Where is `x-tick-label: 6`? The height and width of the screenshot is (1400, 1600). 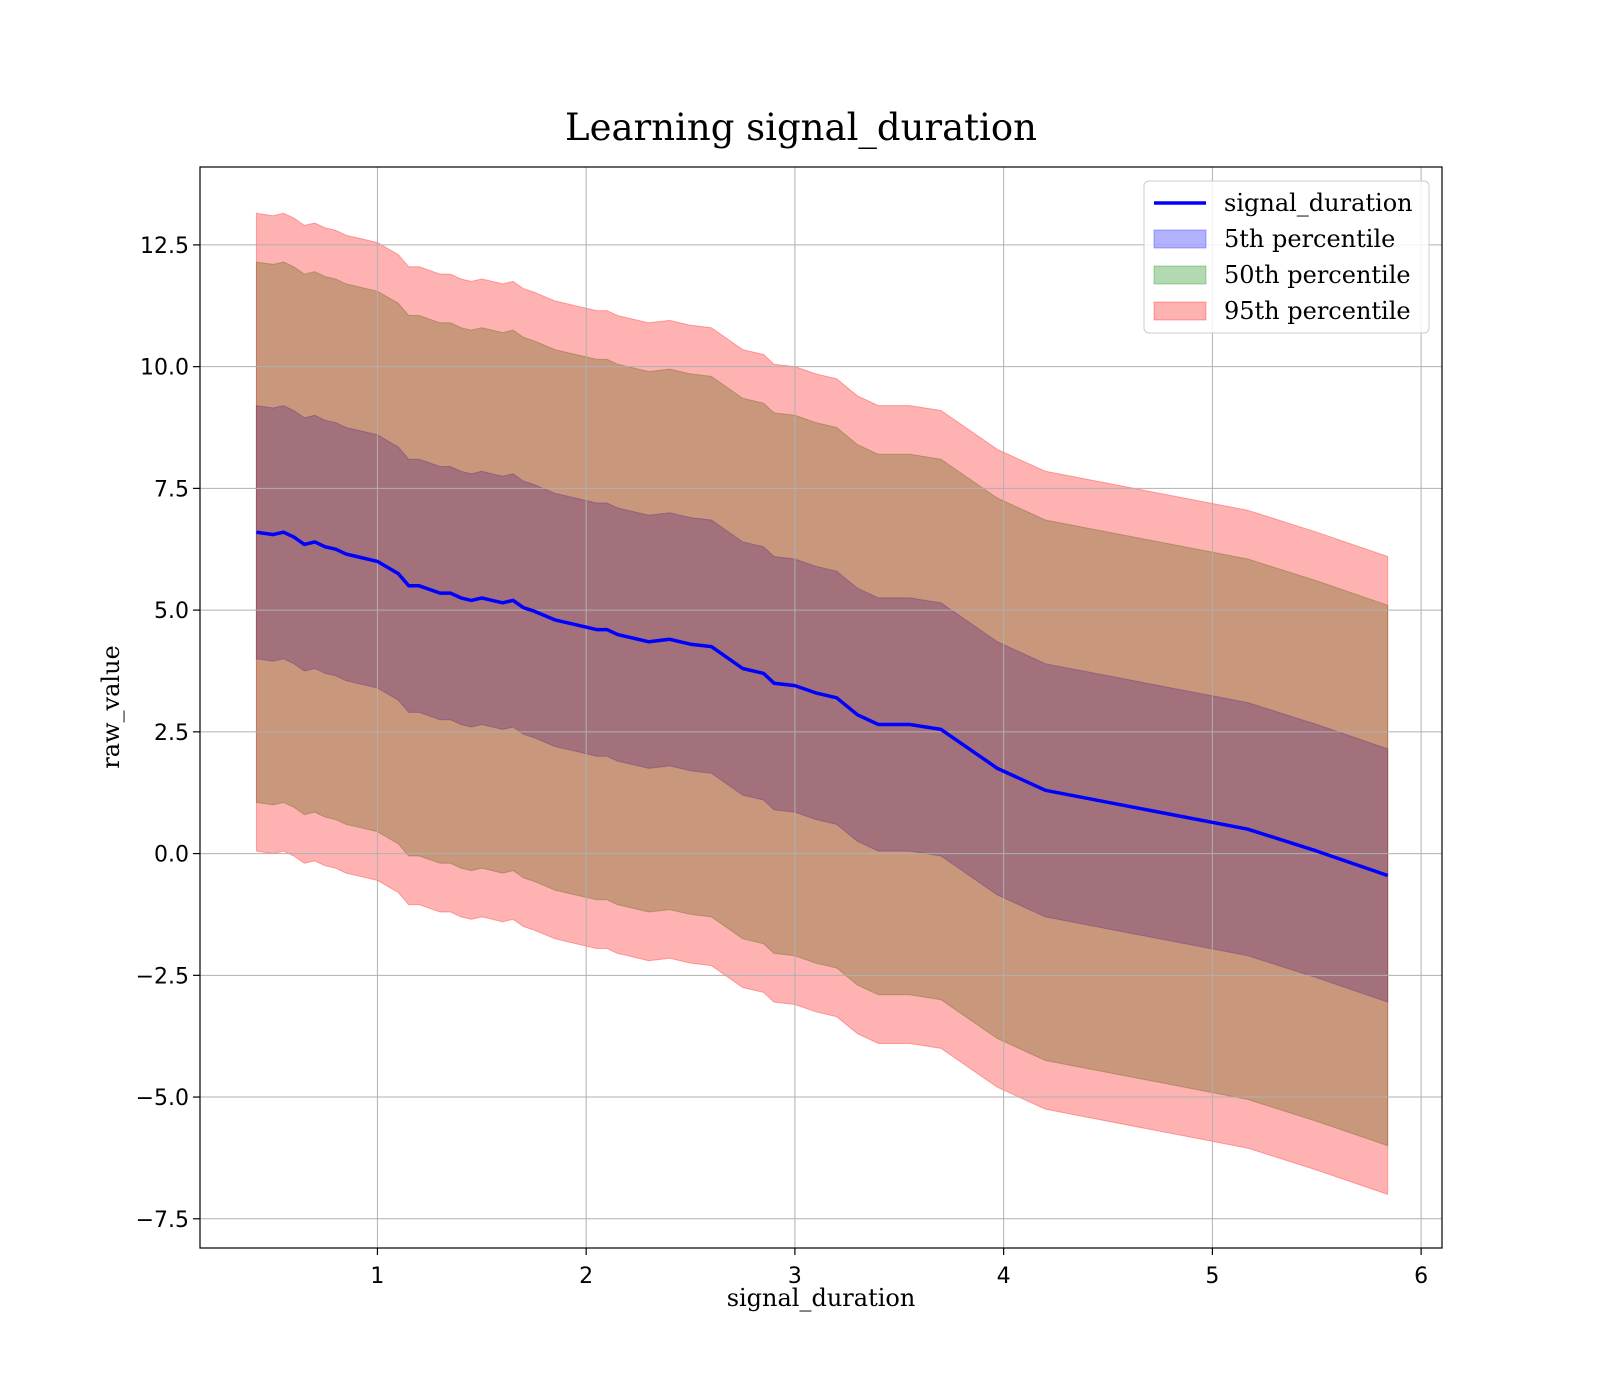
x-tick-label: 6 is located at coordinates (1421, 1276).